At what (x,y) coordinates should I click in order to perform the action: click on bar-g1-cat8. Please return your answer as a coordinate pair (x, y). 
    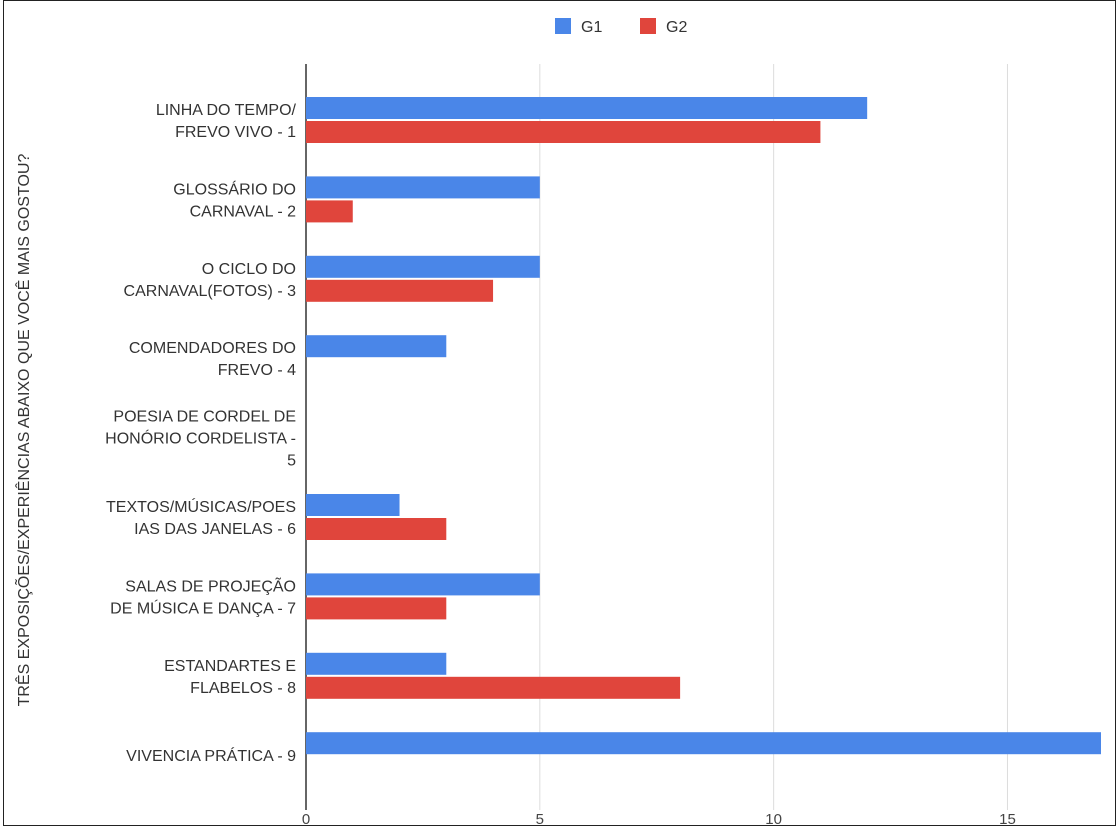
    Looking at the image, I should click on (376, 663).